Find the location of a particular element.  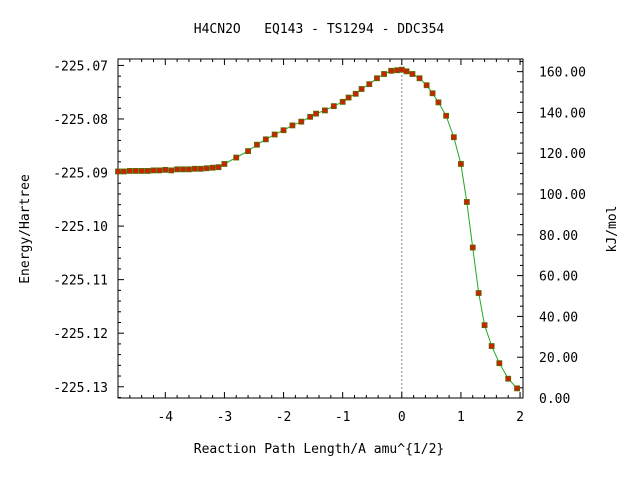

x-axis-label: Reaction Path Length/A amu^{1/2} is located at coordinates (319, 449).